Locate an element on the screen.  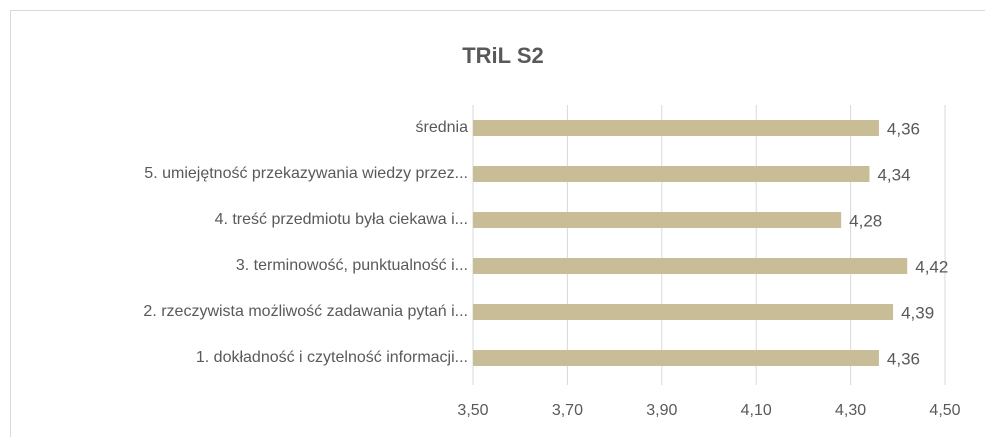
x-tick-label: 4,30 is located at coordinates (850, 410).